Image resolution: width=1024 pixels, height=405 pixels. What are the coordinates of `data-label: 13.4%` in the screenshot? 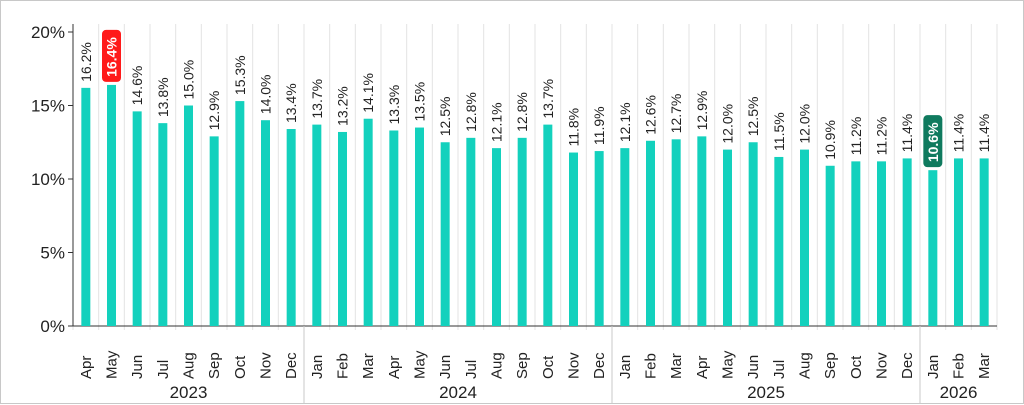 It's located at (291, 103).